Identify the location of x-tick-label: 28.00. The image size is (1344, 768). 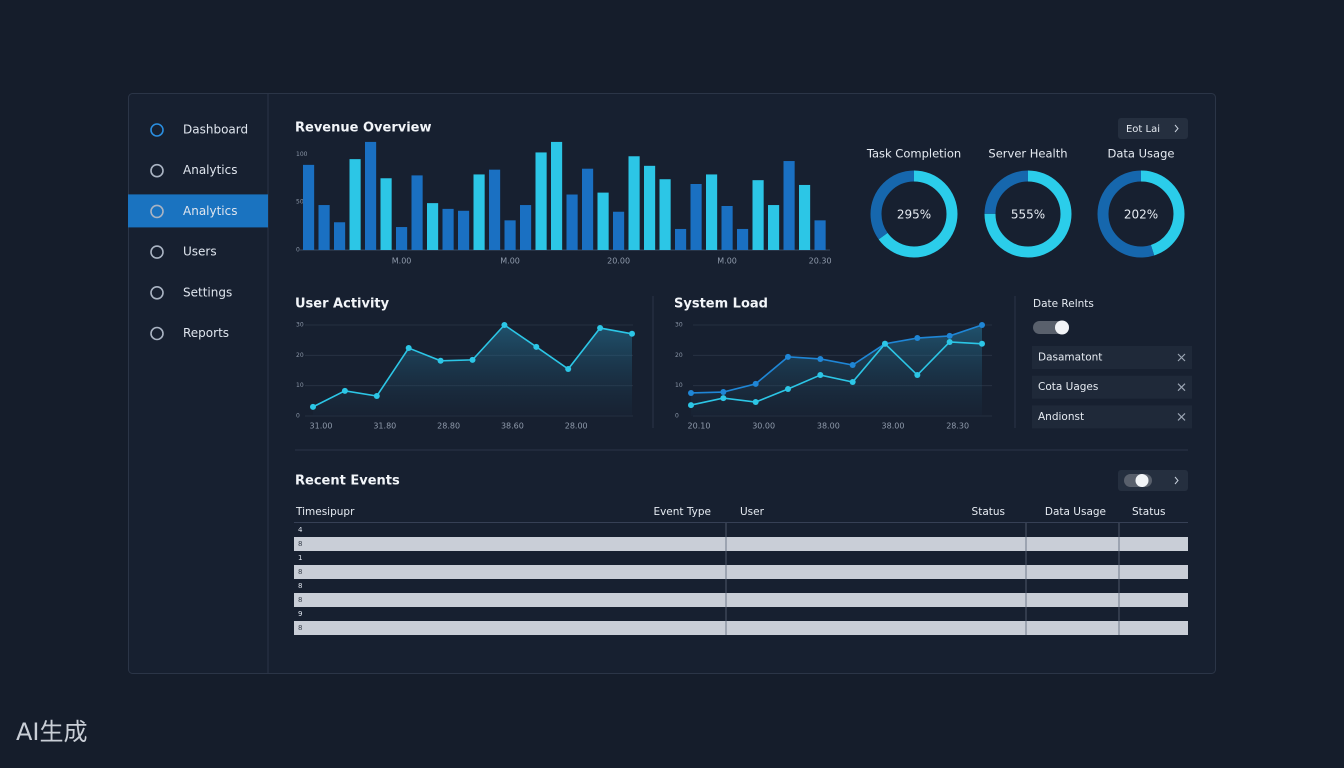
(576, 426).